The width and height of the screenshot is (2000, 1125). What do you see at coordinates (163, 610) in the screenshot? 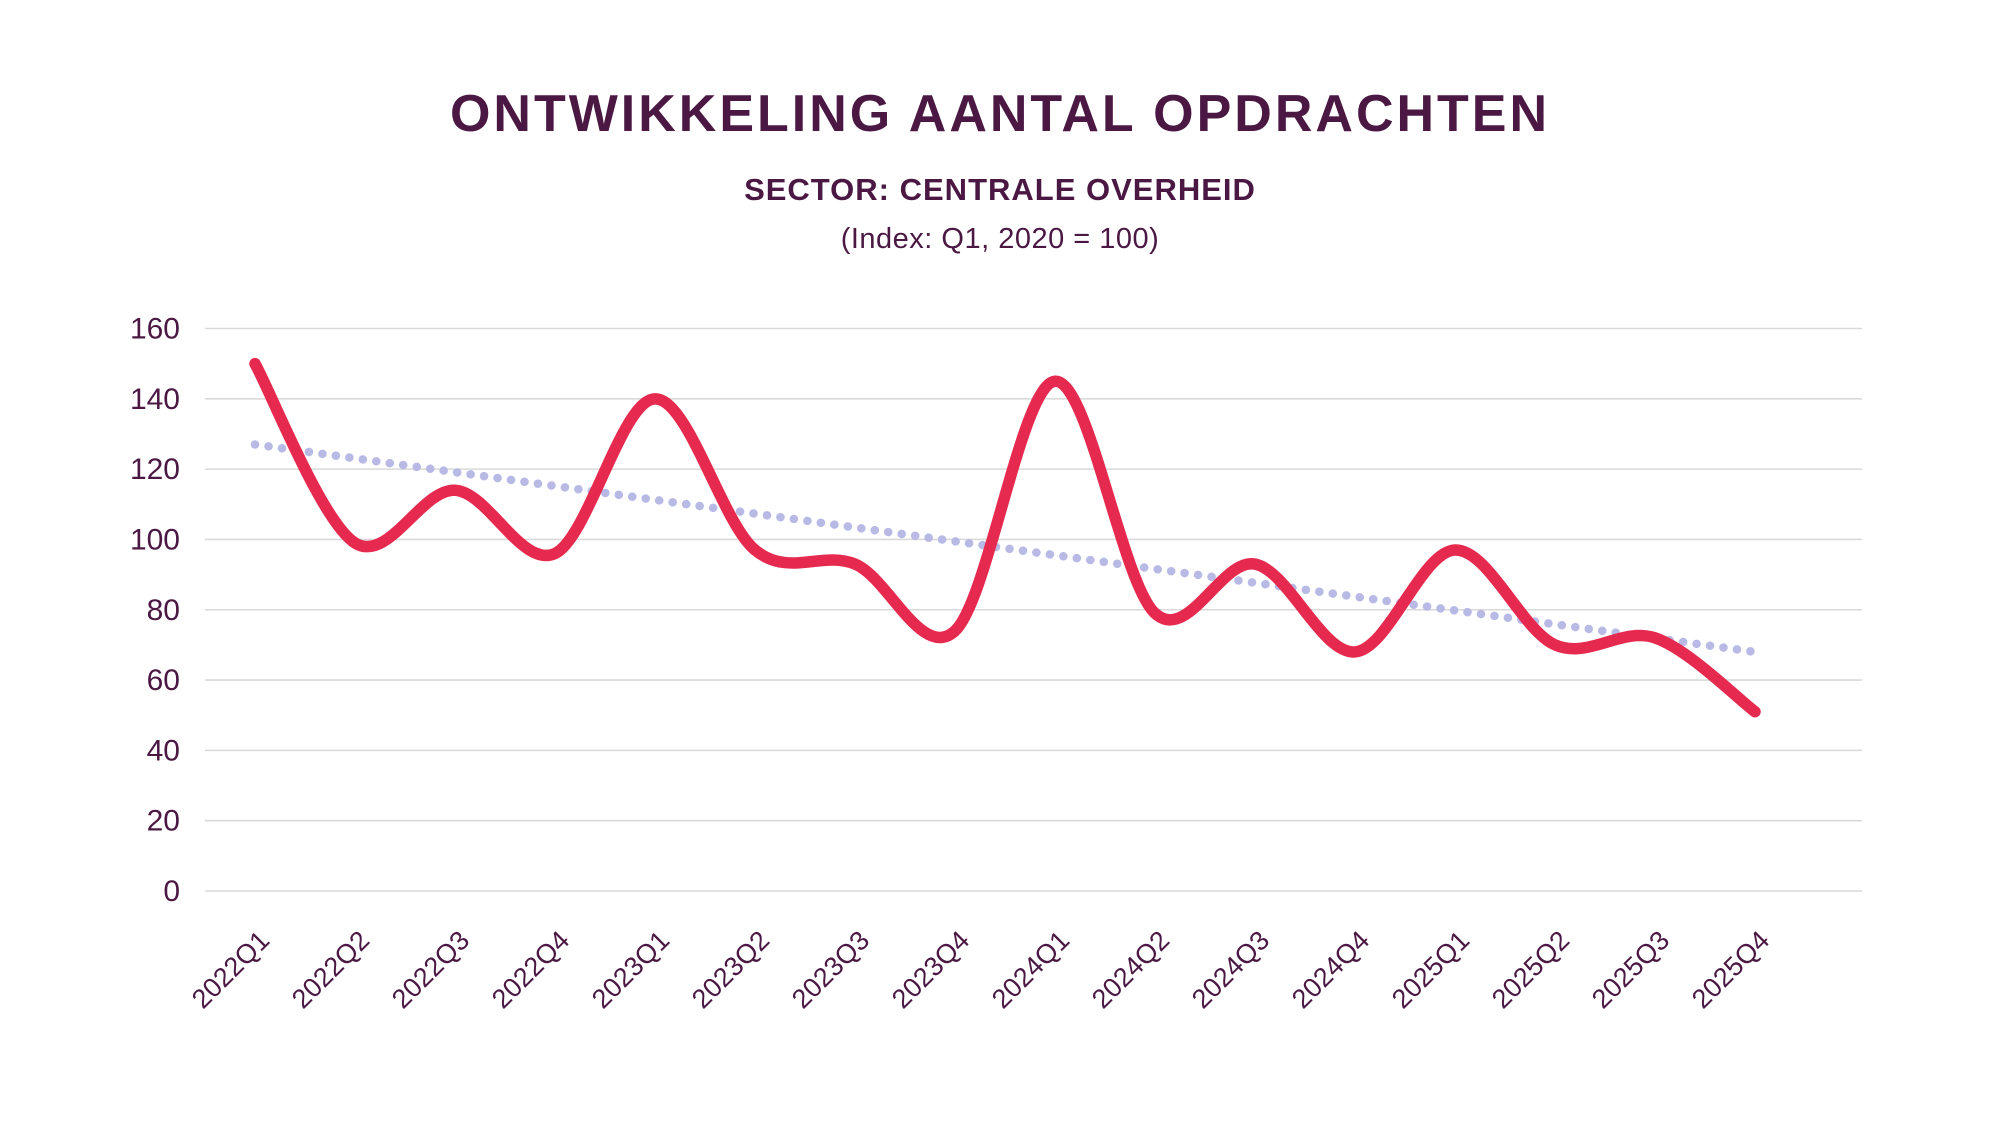
I see `y-tick-label-80: 80` at bounding box center [163, 610].